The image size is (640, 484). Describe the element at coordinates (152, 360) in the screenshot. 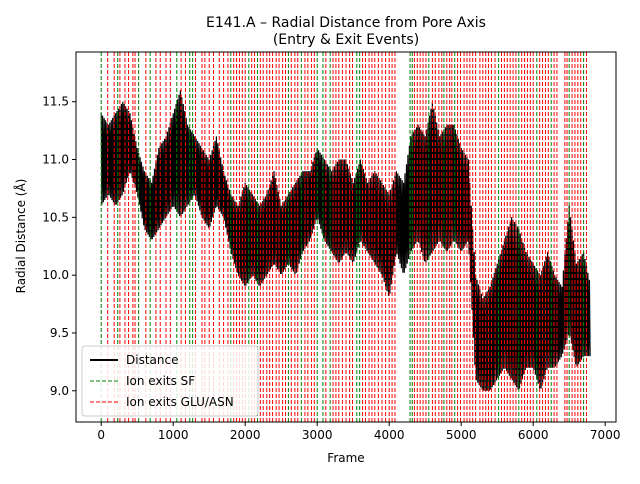

I see `legend-label: Distance` at that location.